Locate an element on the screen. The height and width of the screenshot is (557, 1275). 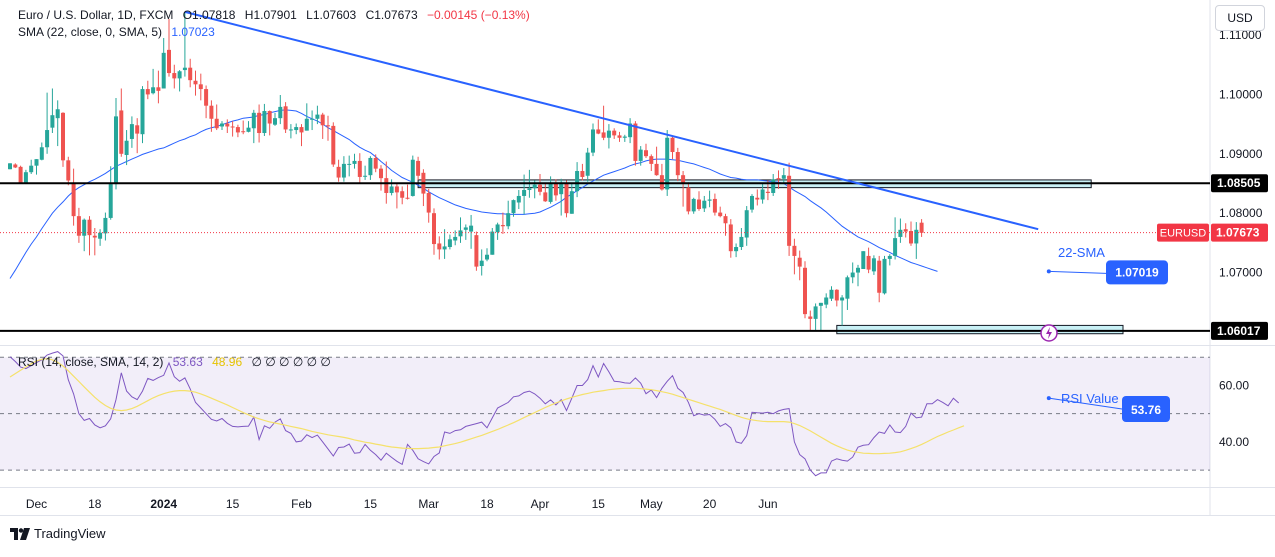
symbol-tag is located at coordinates (1183, 232).